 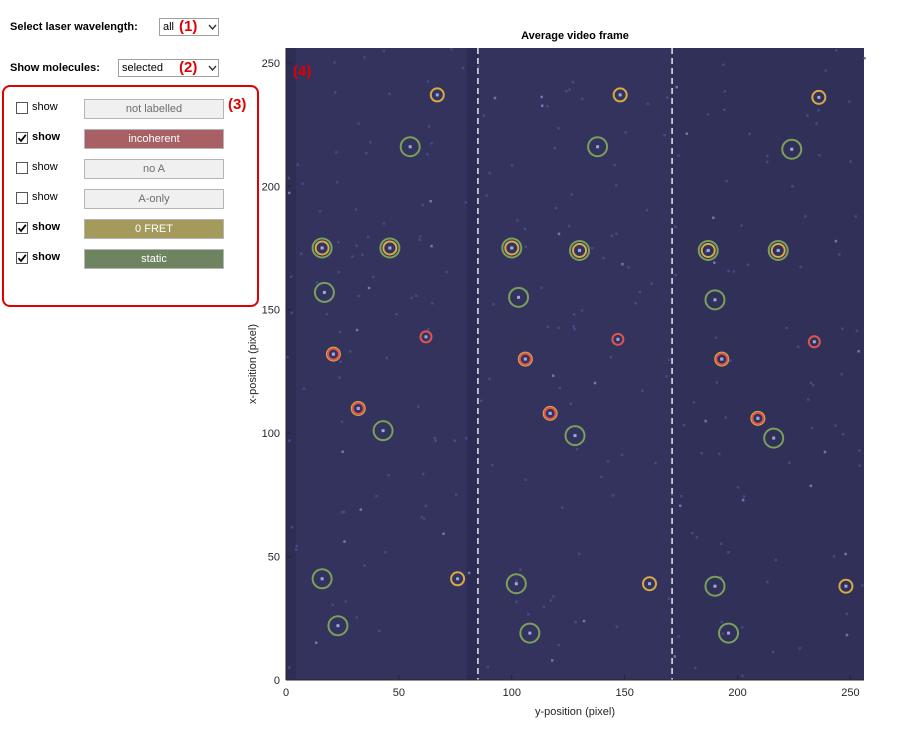 What do you see at coordinates (291, 364) in the screenshot?
I see `frame-image-edge` at bounding box center [291, 364].